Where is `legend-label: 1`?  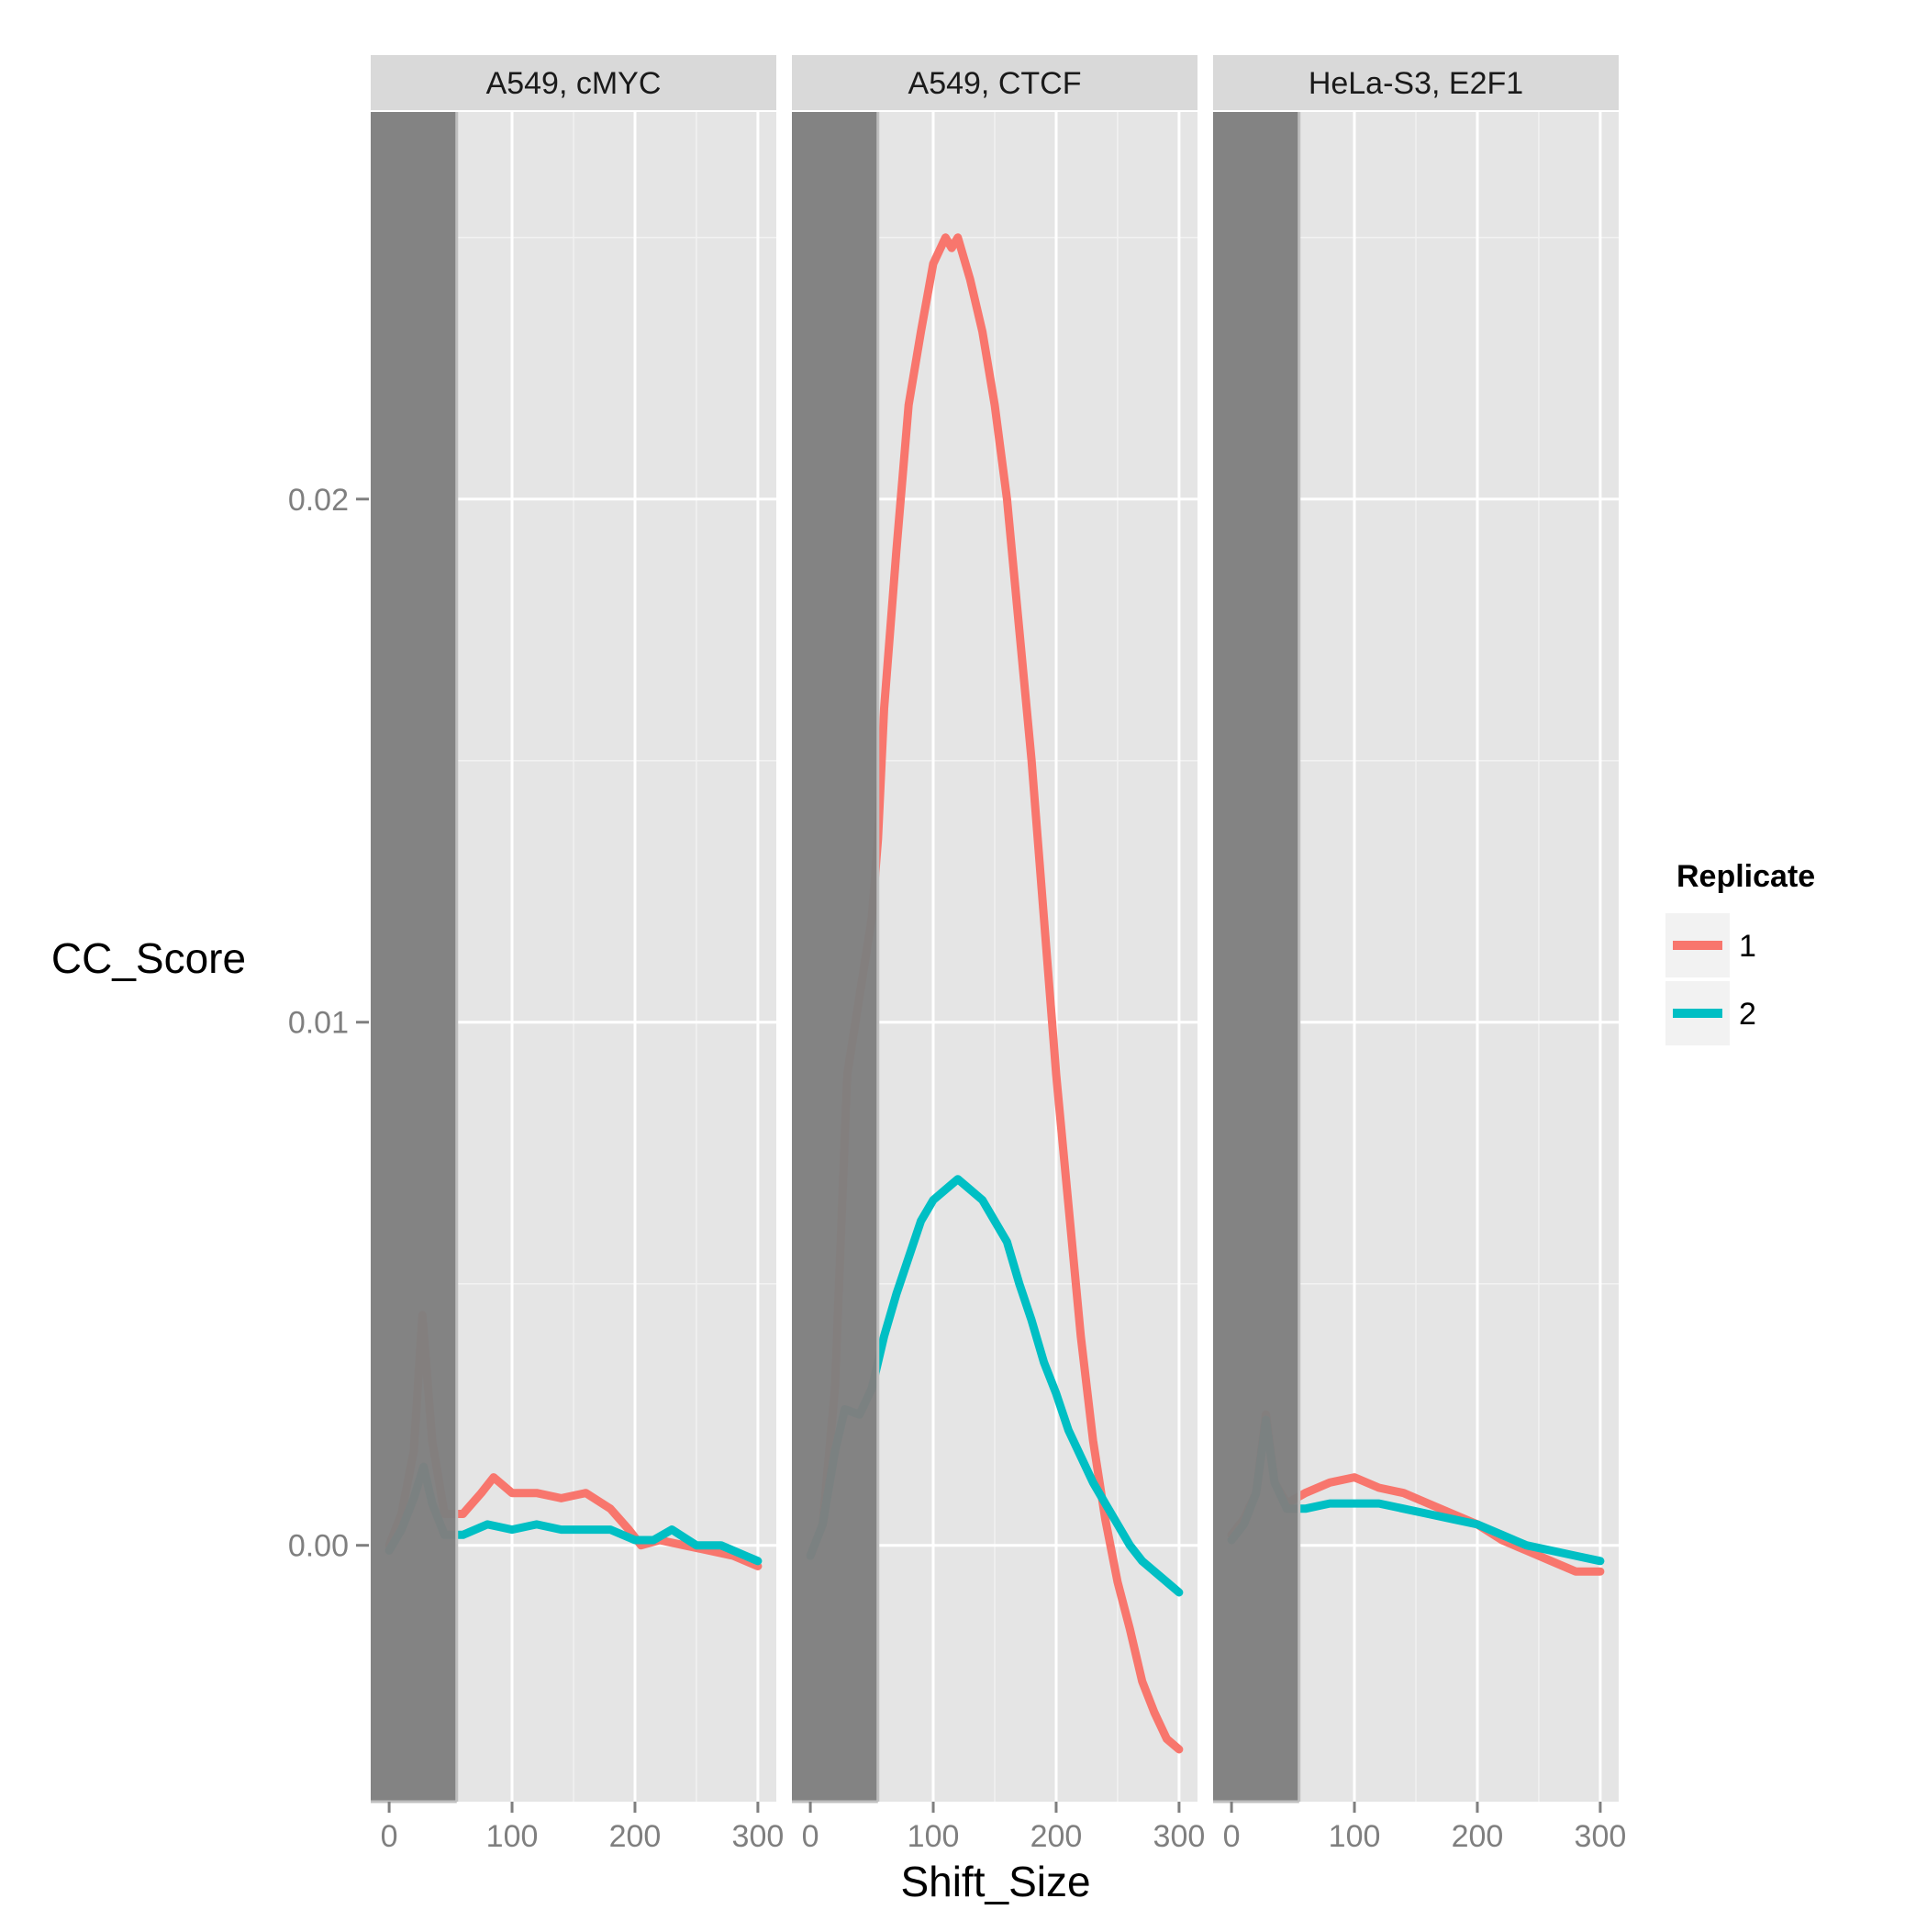
legend-label: 1 is located at coordinates (1747, 946).